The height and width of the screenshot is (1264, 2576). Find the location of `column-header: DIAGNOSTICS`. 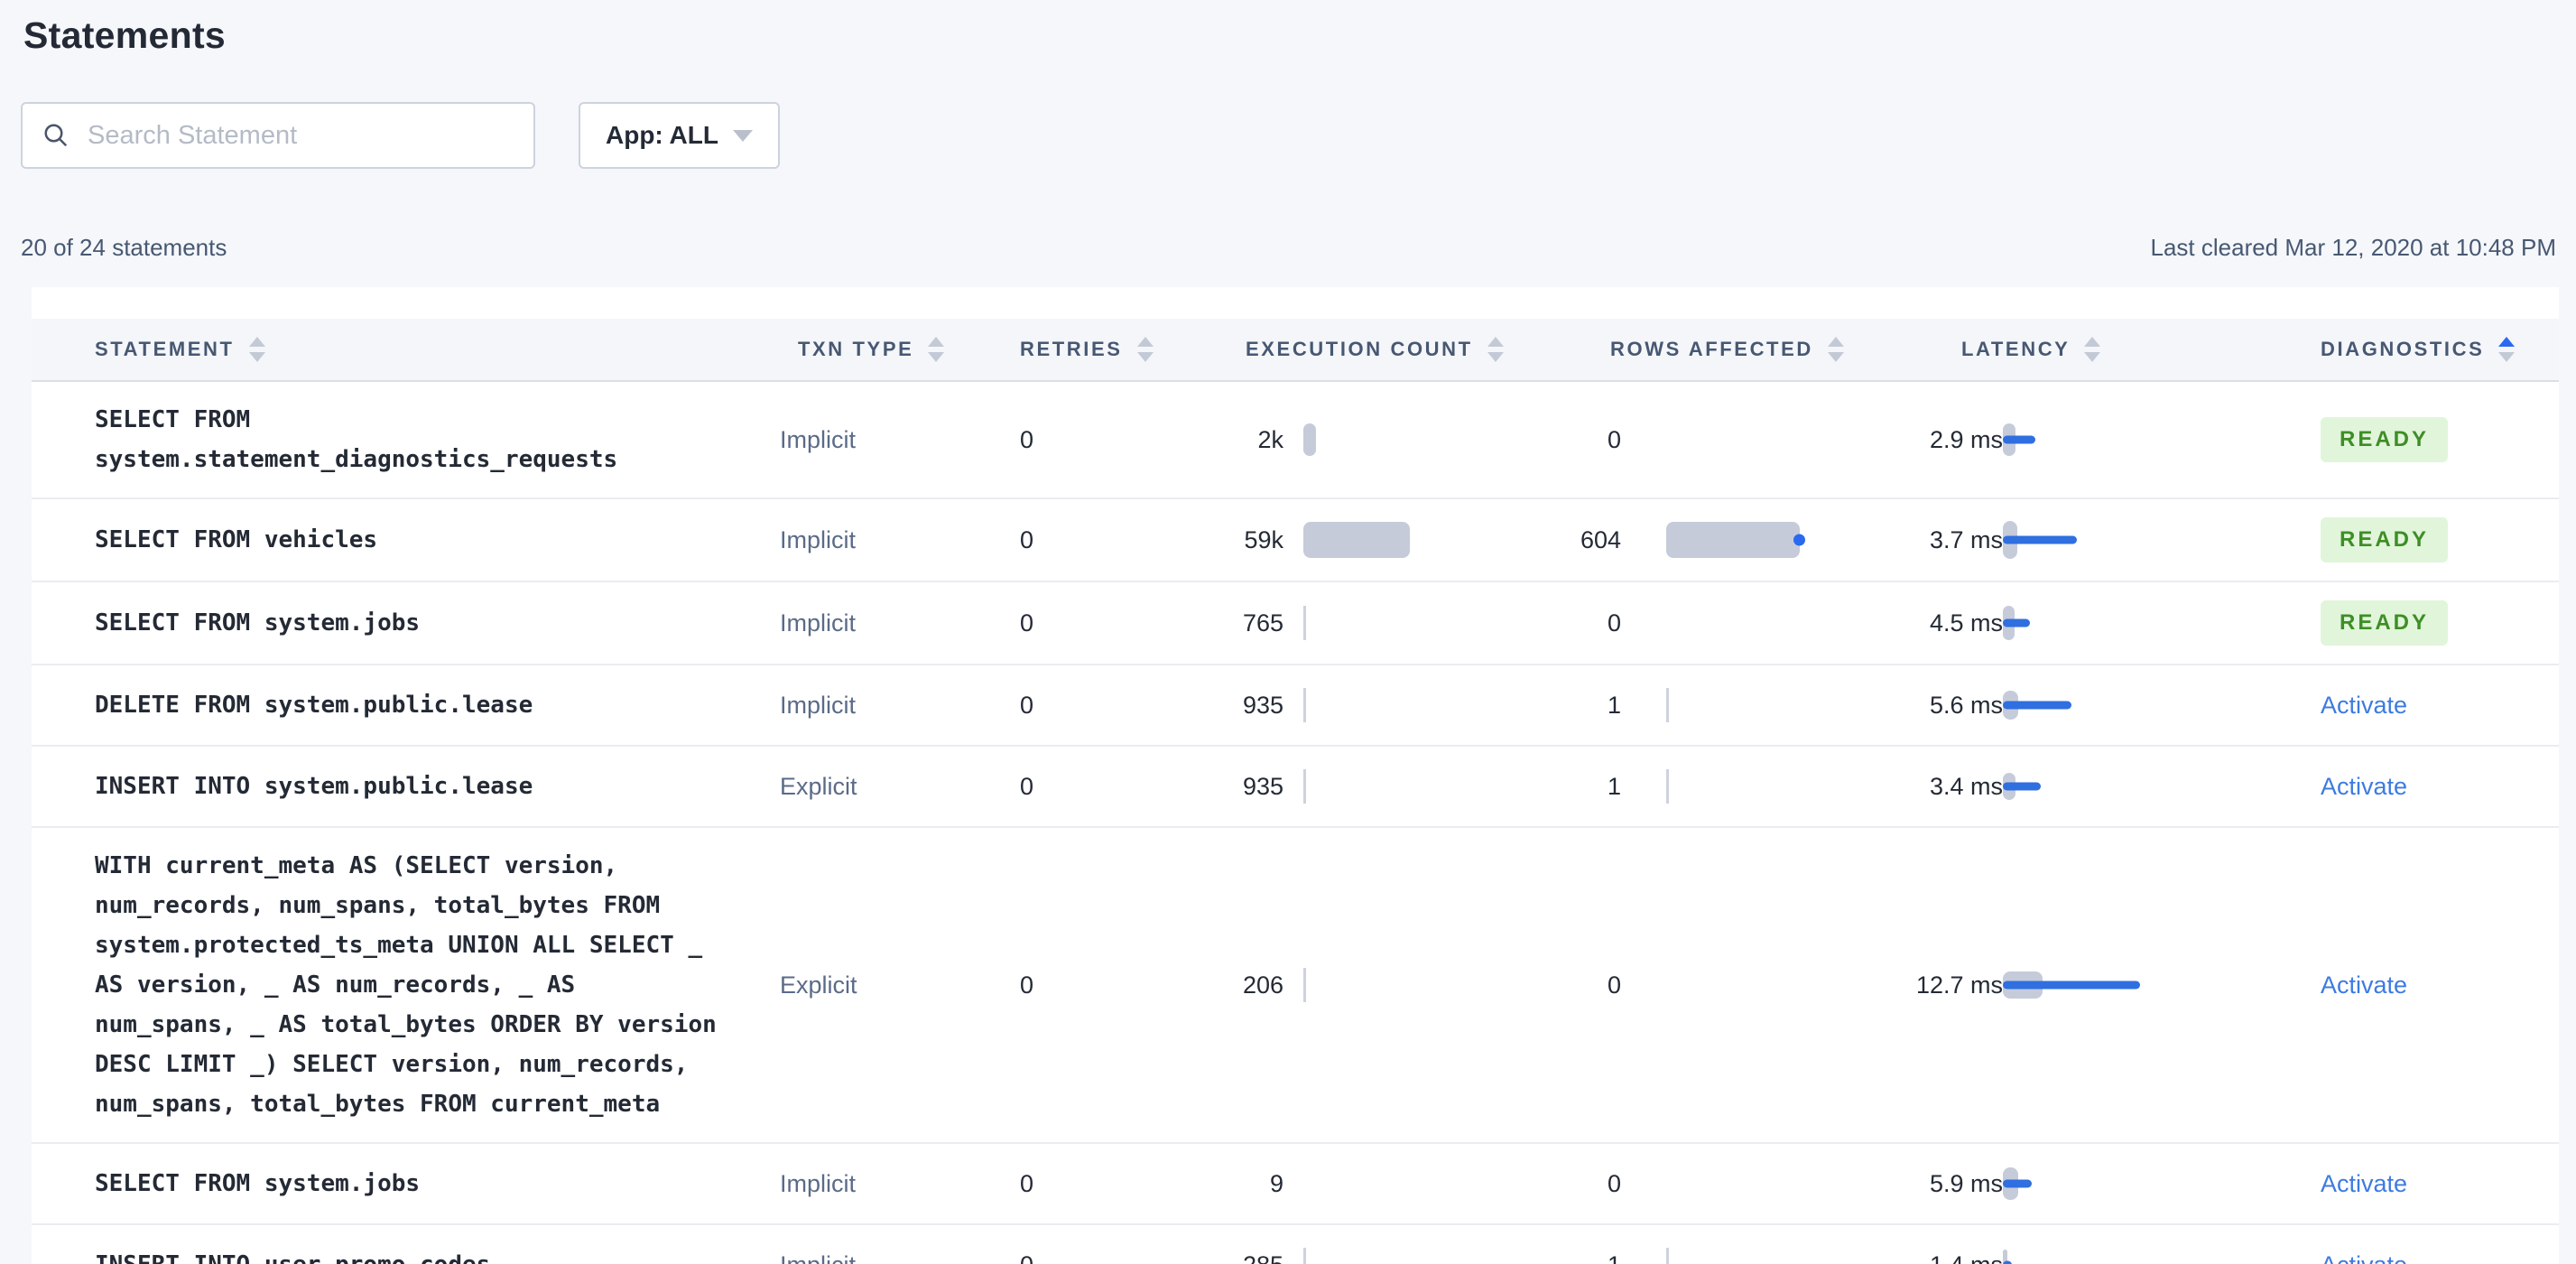

column-header: DIAGNOSTICS is located at coordinates (2394, 349).